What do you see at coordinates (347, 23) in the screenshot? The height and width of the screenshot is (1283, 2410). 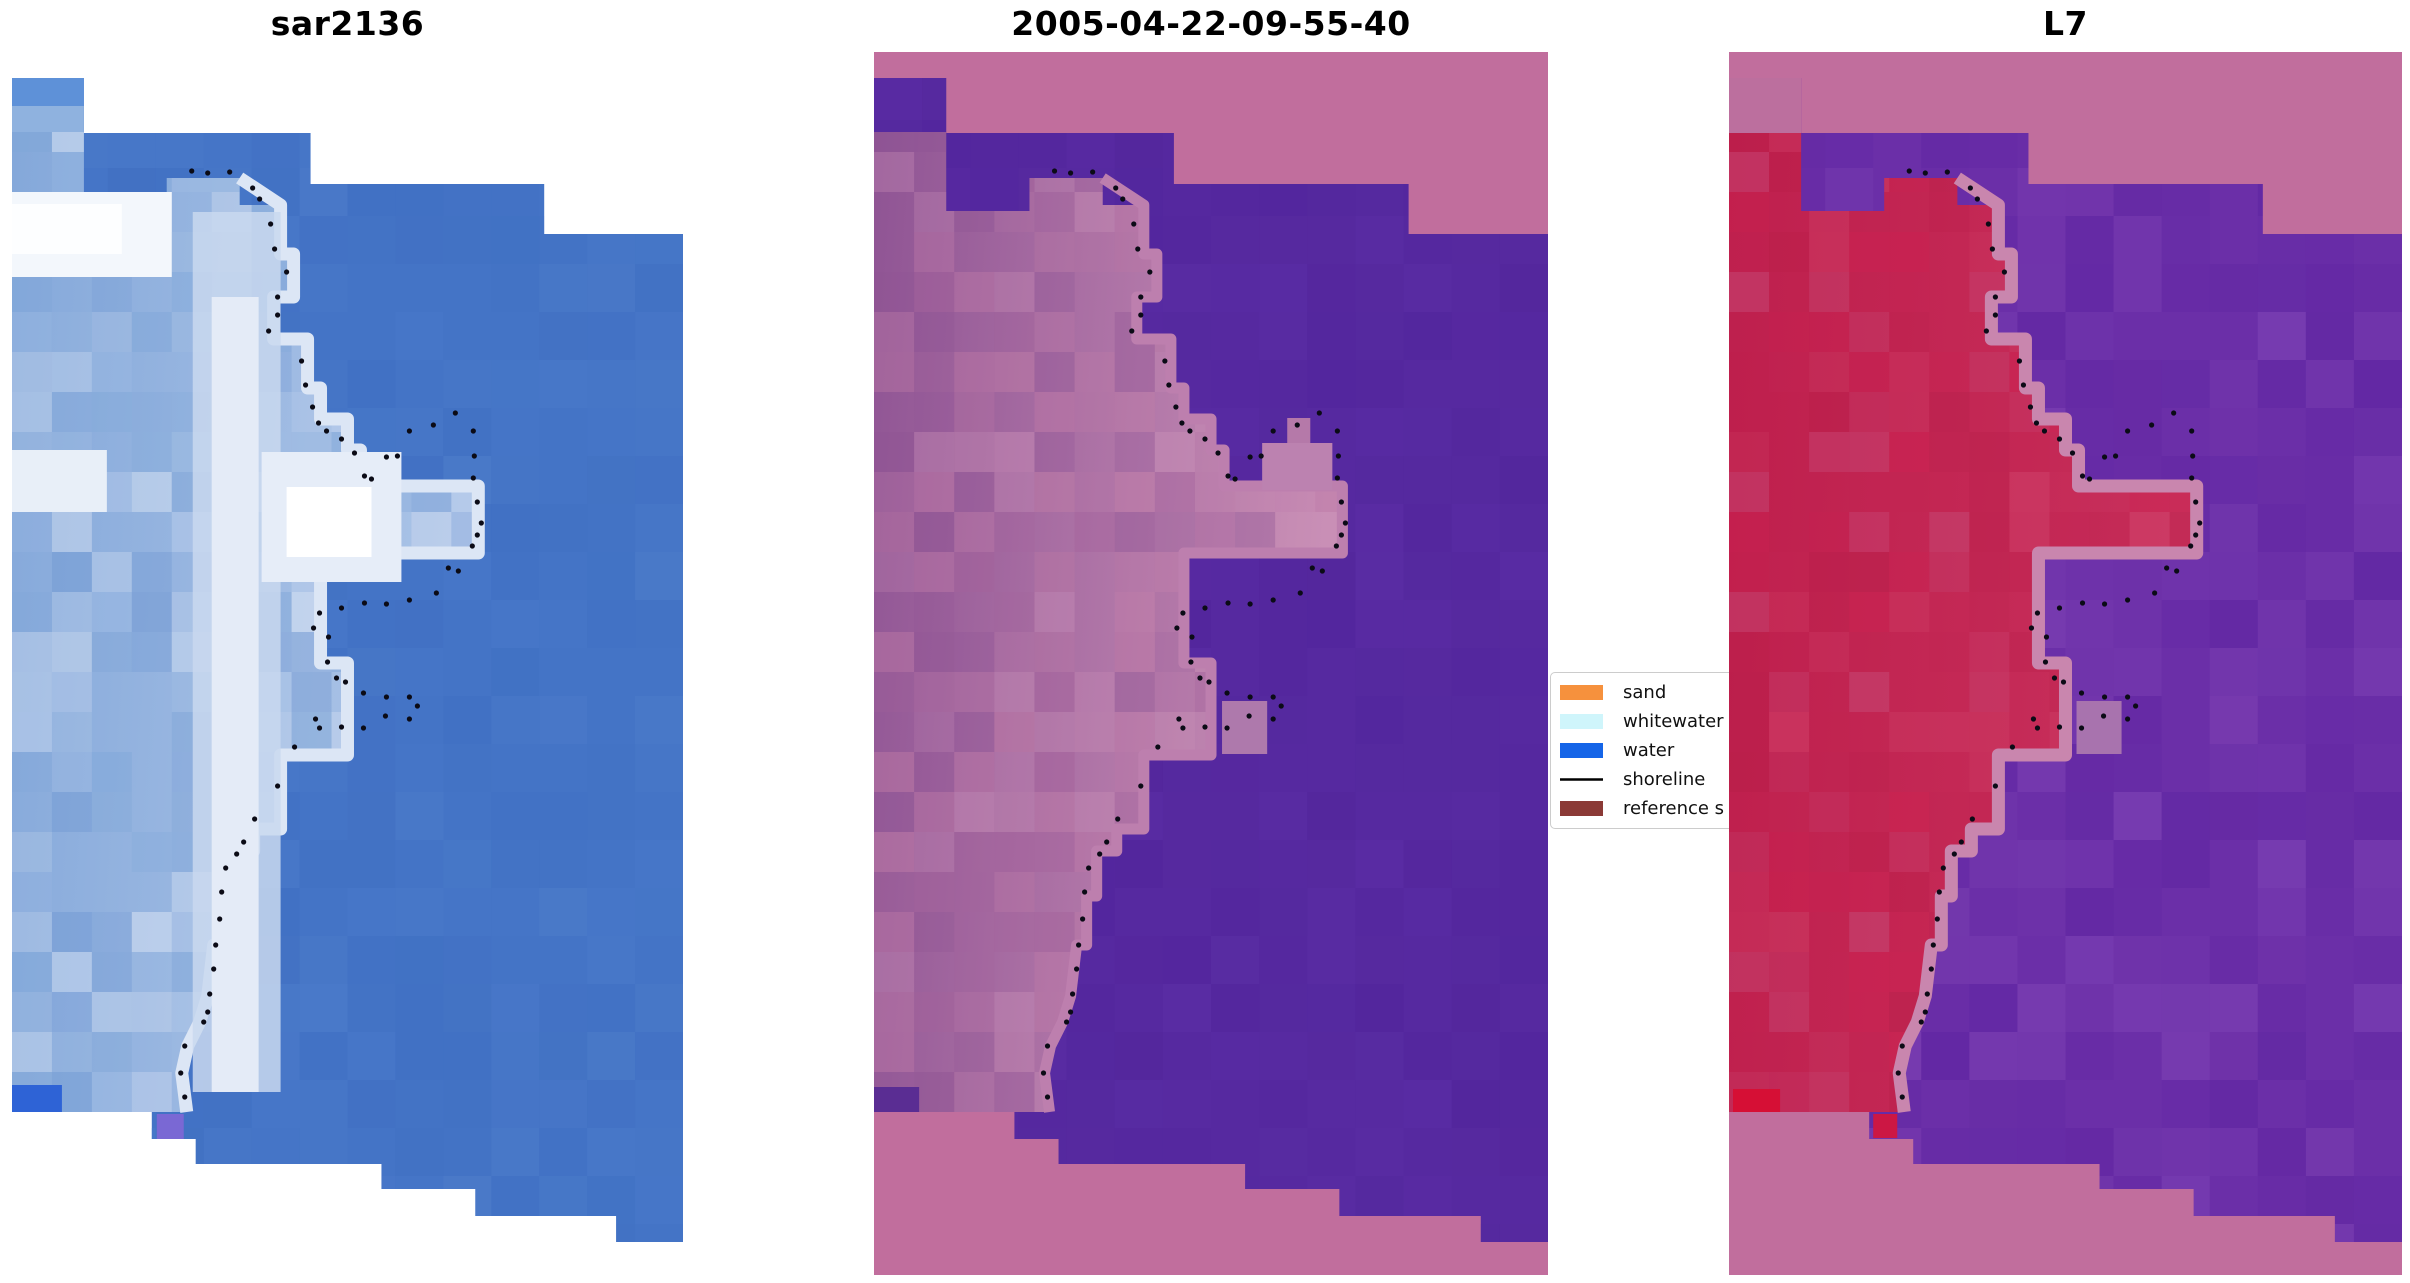 I see `panel1-title: sar2136` at bounding box center [347, 23].